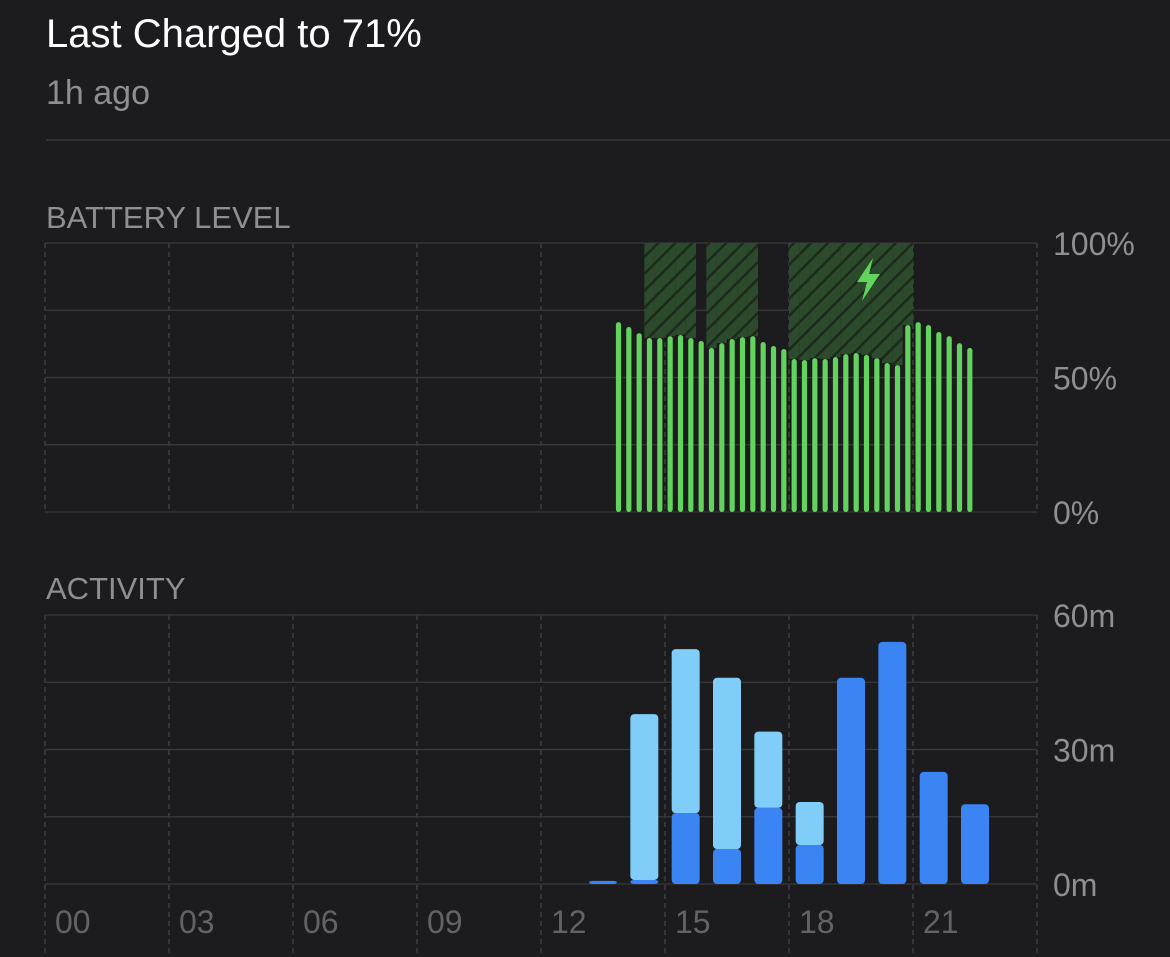 The width and height of the screenshot is (1170, 957). What do you see at coordinates (693, 922) in the screenshot?
I see `x-tick-label: 15` at bounding box center [693, 922].